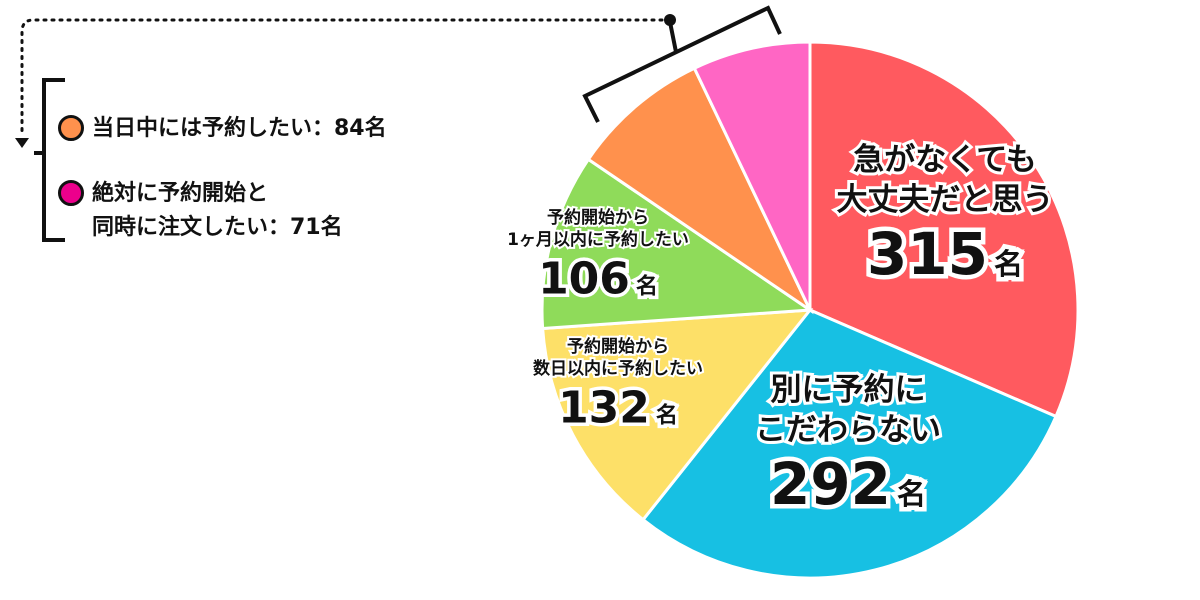 The height and width of the screenshot is (600, 1200). Describe the element at coordinates (945, 160) in the screenshot. I see `slice-label: 急がなくても` at that location.